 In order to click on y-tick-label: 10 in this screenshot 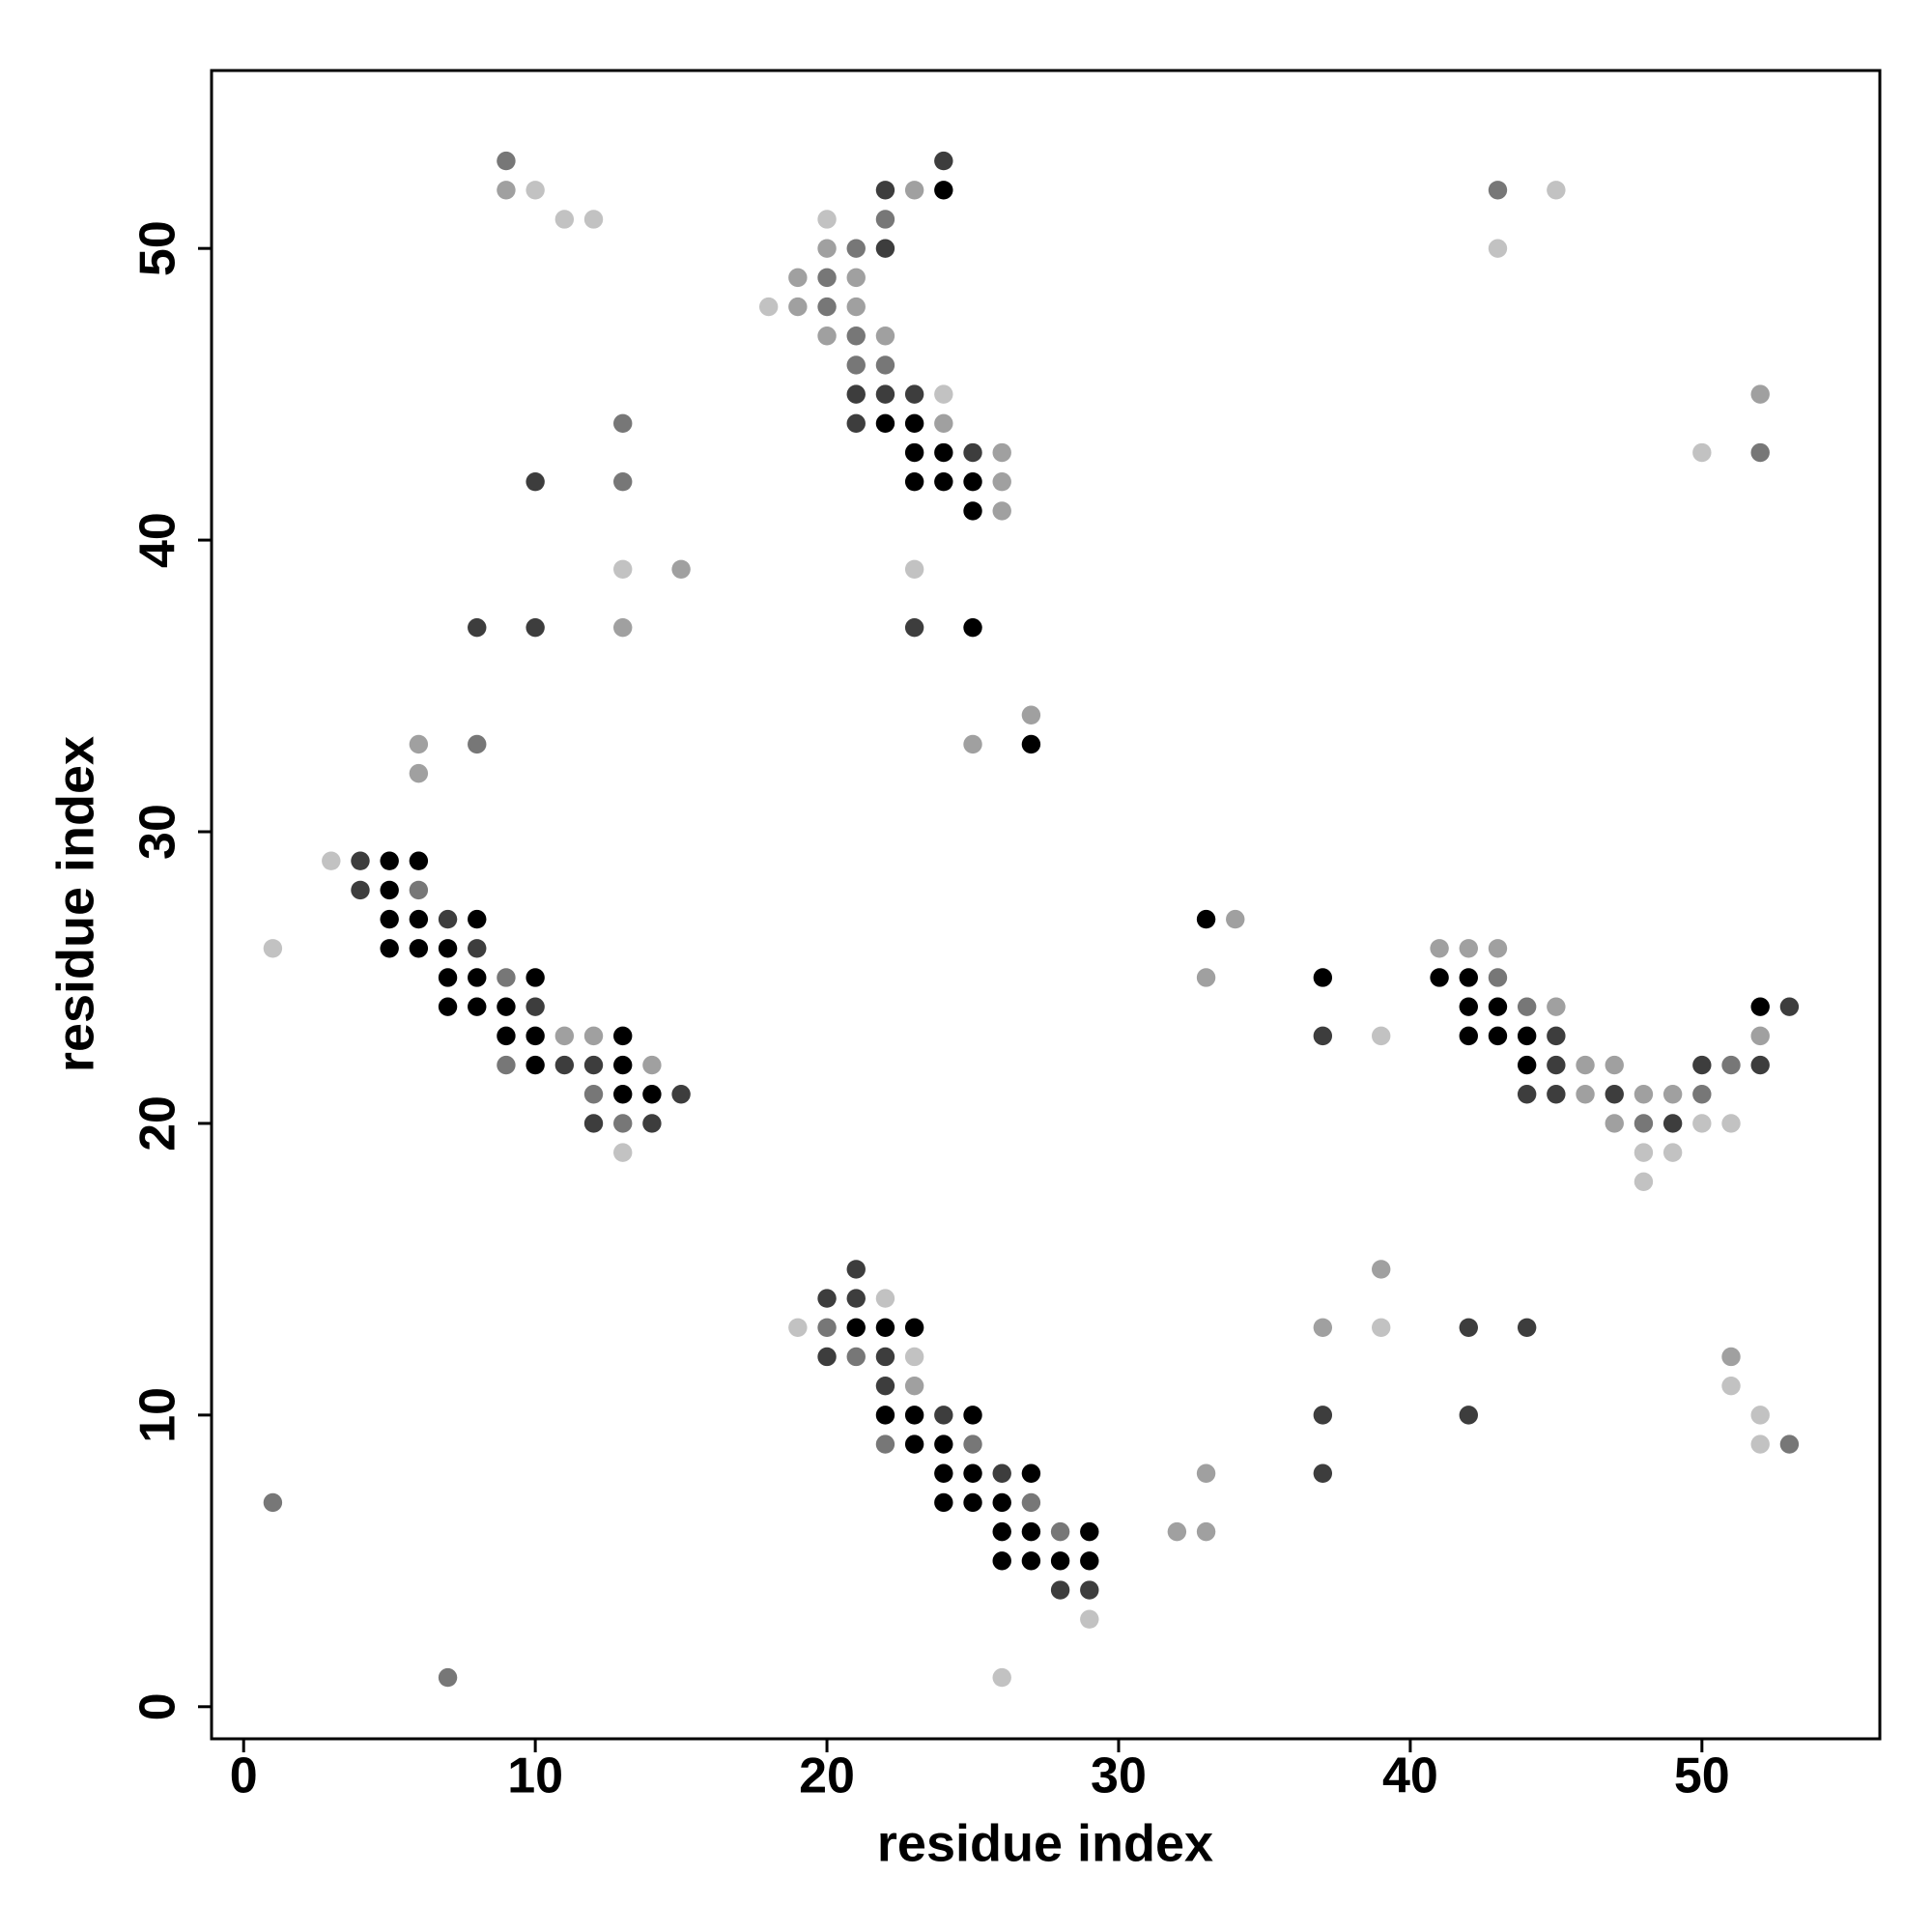, I will do `click(158, 1415)`.